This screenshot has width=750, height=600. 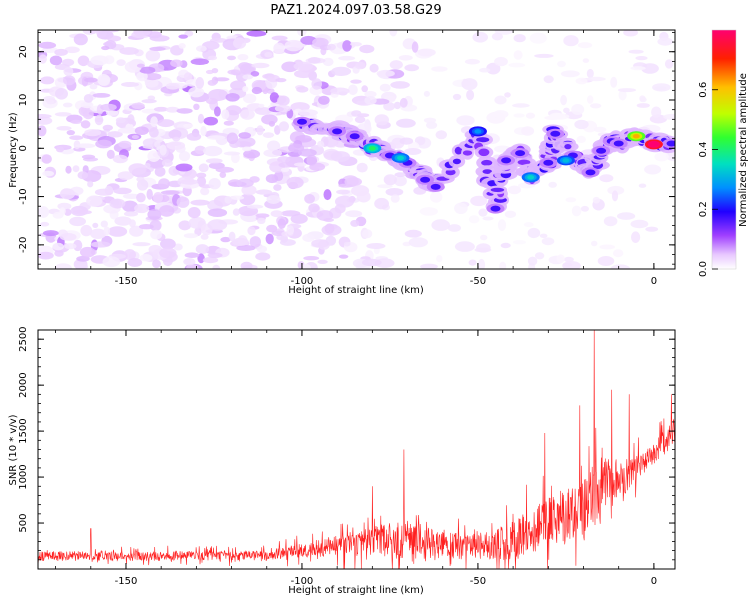 What do you see at coordinates (703, 209) in the screenshot?
I see `colorbar-tick-label: 0.2` at bounding box center [703, 209].